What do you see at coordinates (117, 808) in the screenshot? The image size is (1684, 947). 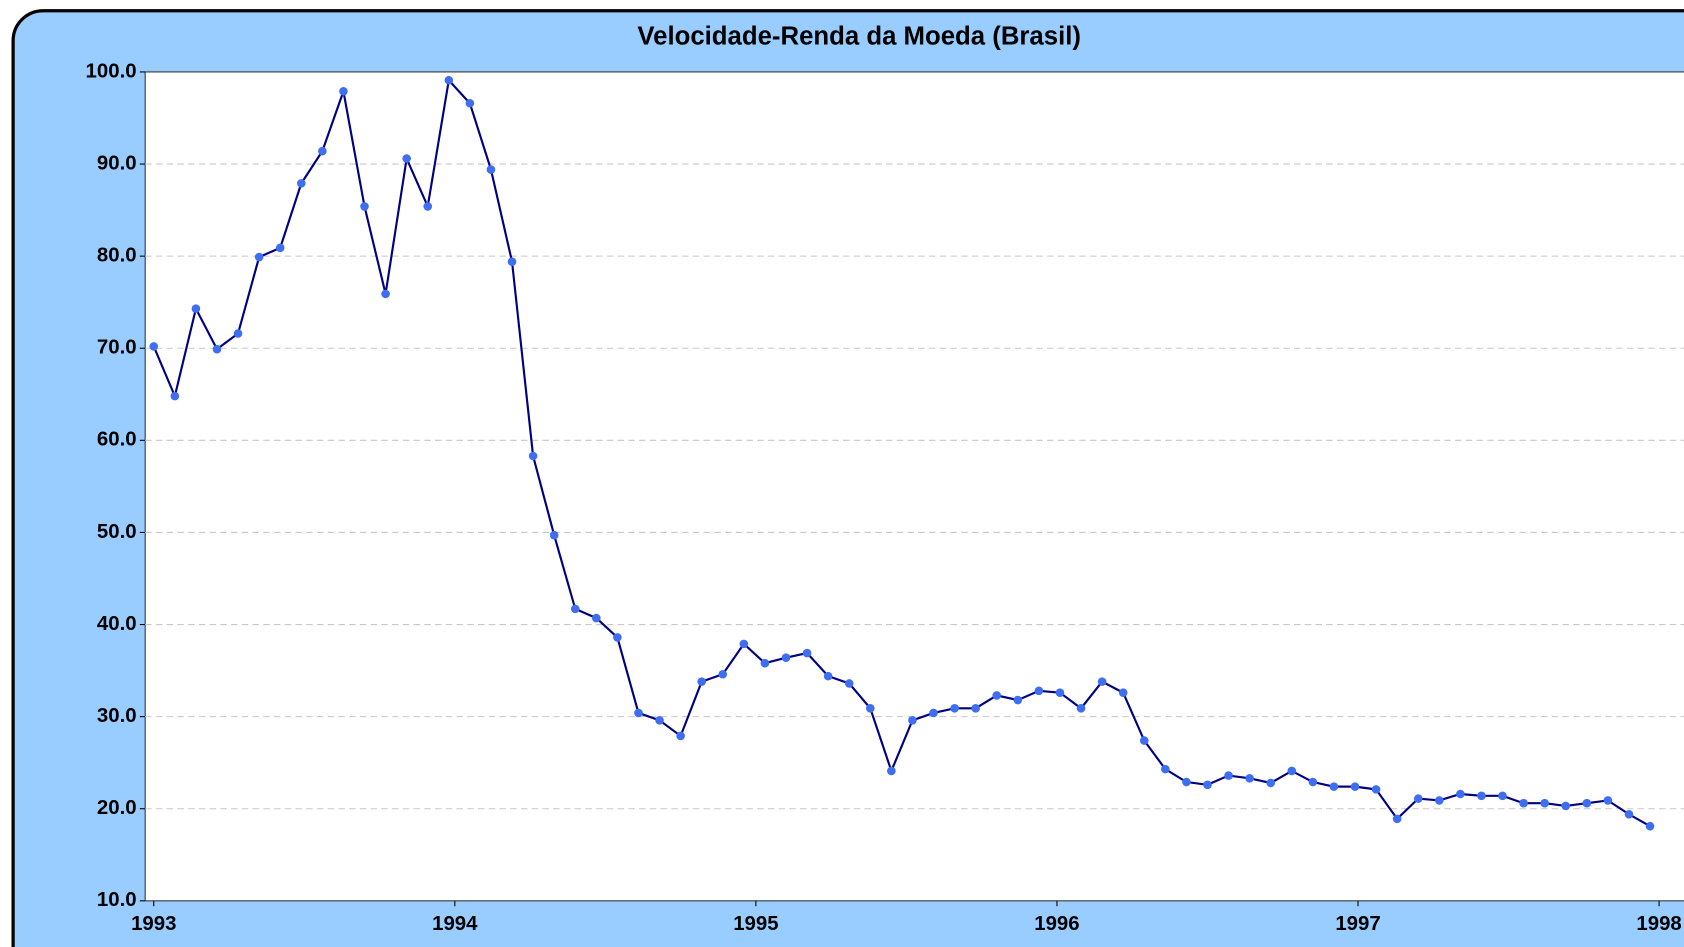 I see `y-tick-label: 20.0` at bounding box center [117, 808].